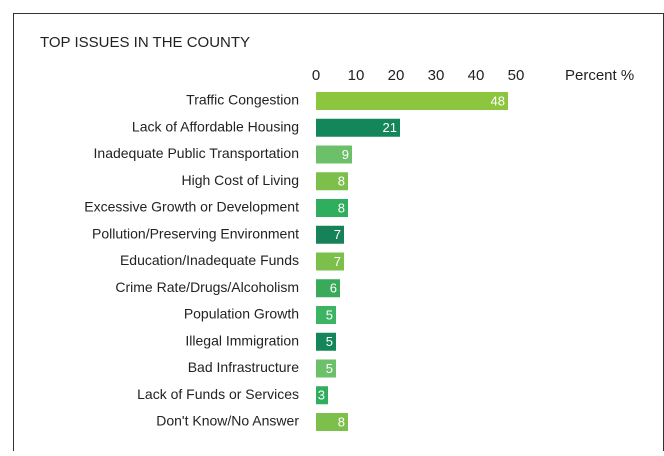 This screenshot has height=456, width=664. Describe the element at coordinates (390, 127) in the screenshot. I see `data-label: 21` at that location.